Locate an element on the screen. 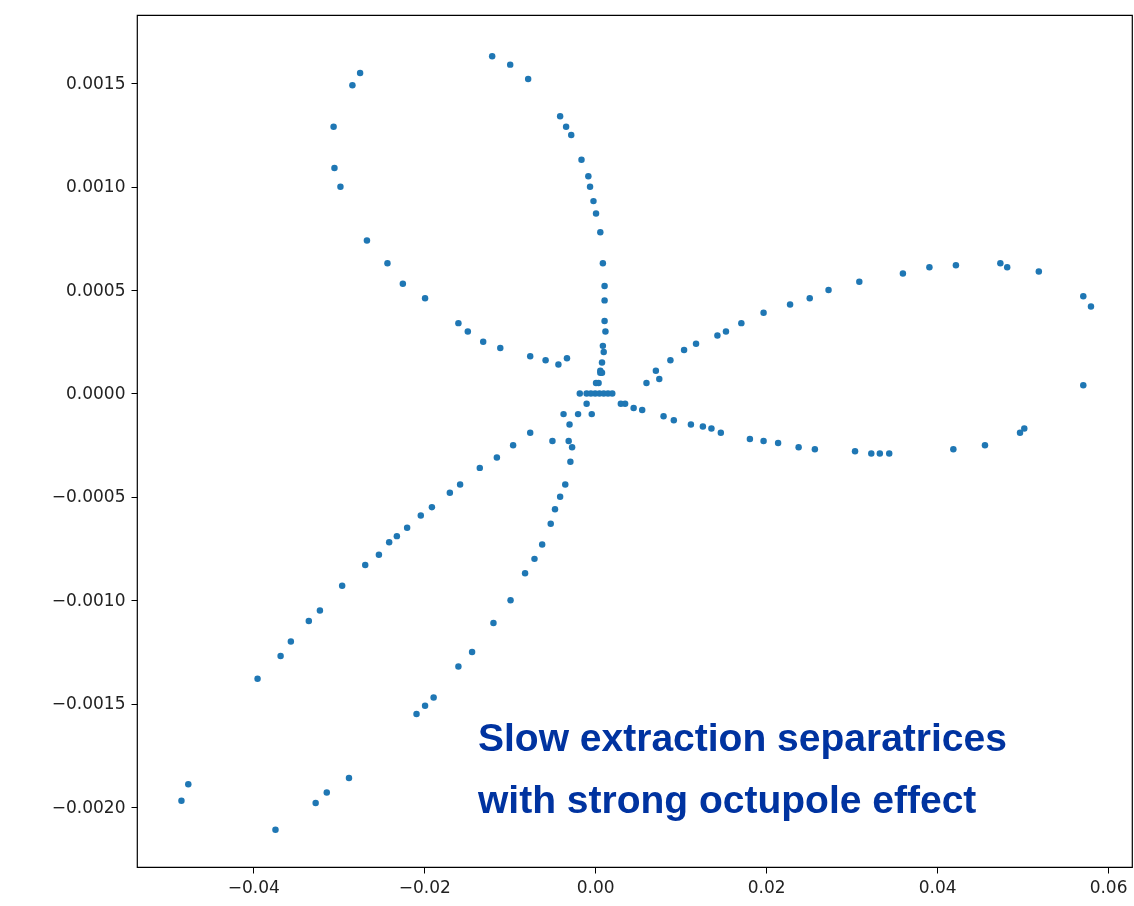 The width and height of the screenshot is (1134, 906). annotation: Slow extraction separatrices with strong octupole effect is located at coordinates (742, 768).